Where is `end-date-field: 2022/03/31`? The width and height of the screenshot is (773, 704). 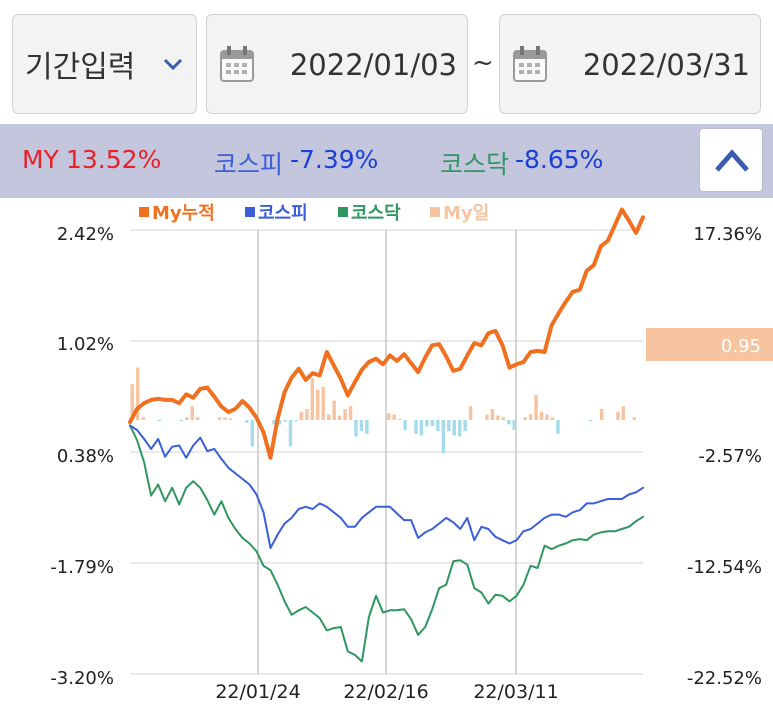
end-date-field: 2022/03/31 is located at coordinates (630, 64).